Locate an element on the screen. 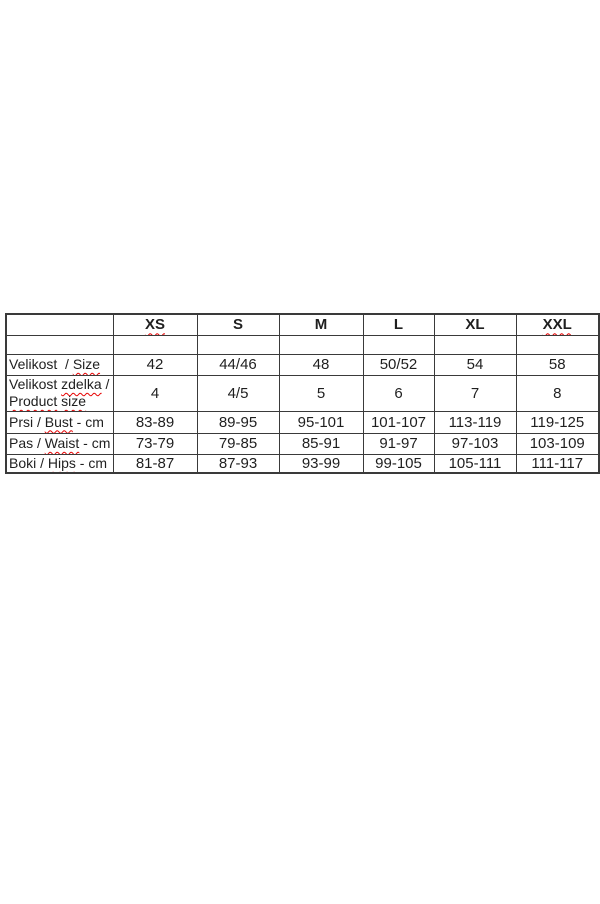  table-cell: 6 is located at coordinates (398, 393).